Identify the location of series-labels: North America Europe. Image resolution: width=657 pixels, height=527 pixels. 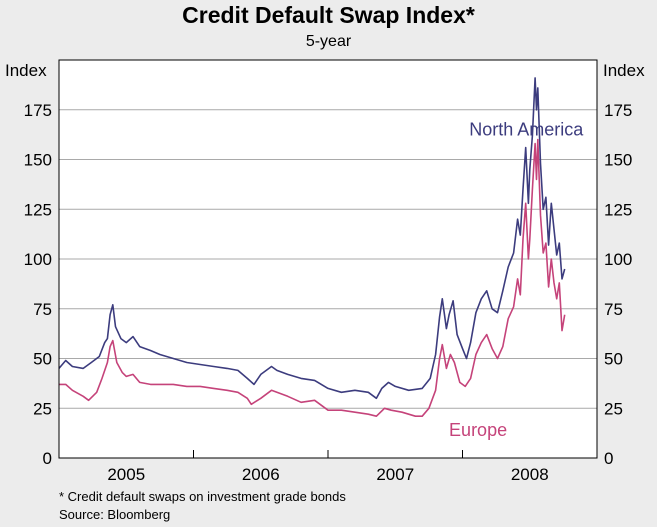
(516, 280).